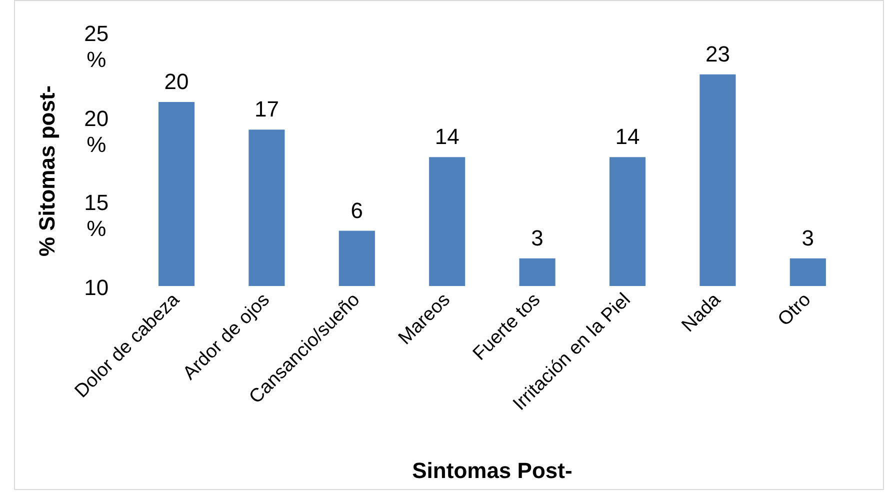 The width and height of the screenshot is (888, 492). I want to click on text: 20 %, so click(96, 132).